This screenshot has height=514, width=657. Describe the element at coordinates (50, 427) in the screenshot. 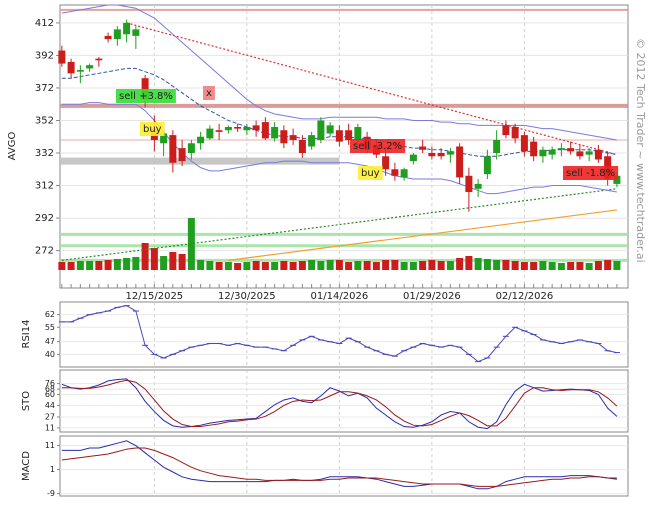

I see `y-tick-label: 11` at that location.